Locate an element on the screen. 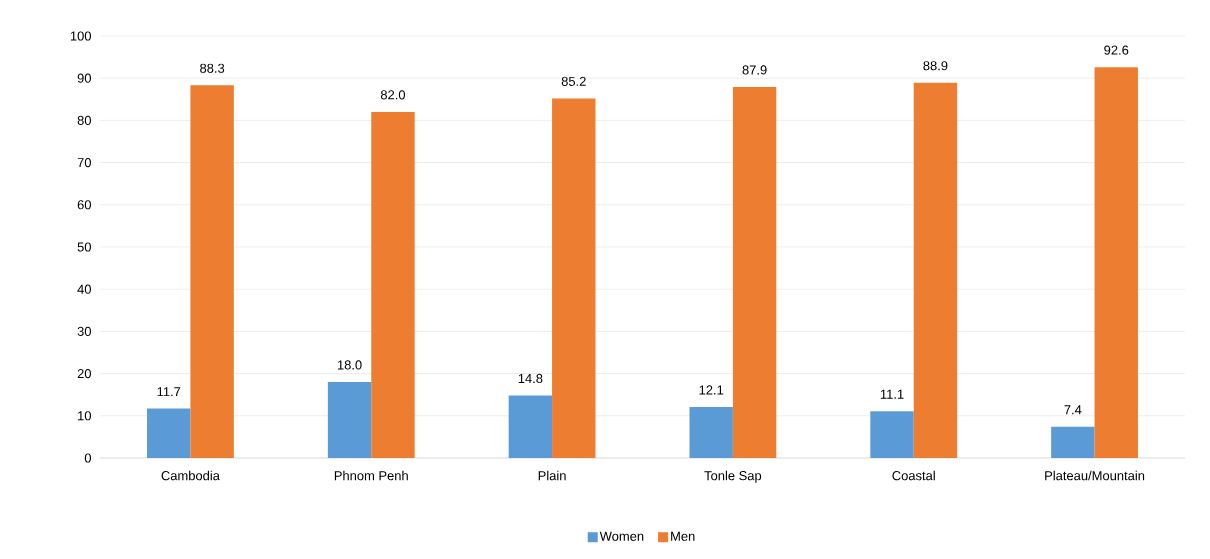 The width and height of the screenshot is (1210, 559). y-tick-label: 60 is located at coordinates (84, 205).